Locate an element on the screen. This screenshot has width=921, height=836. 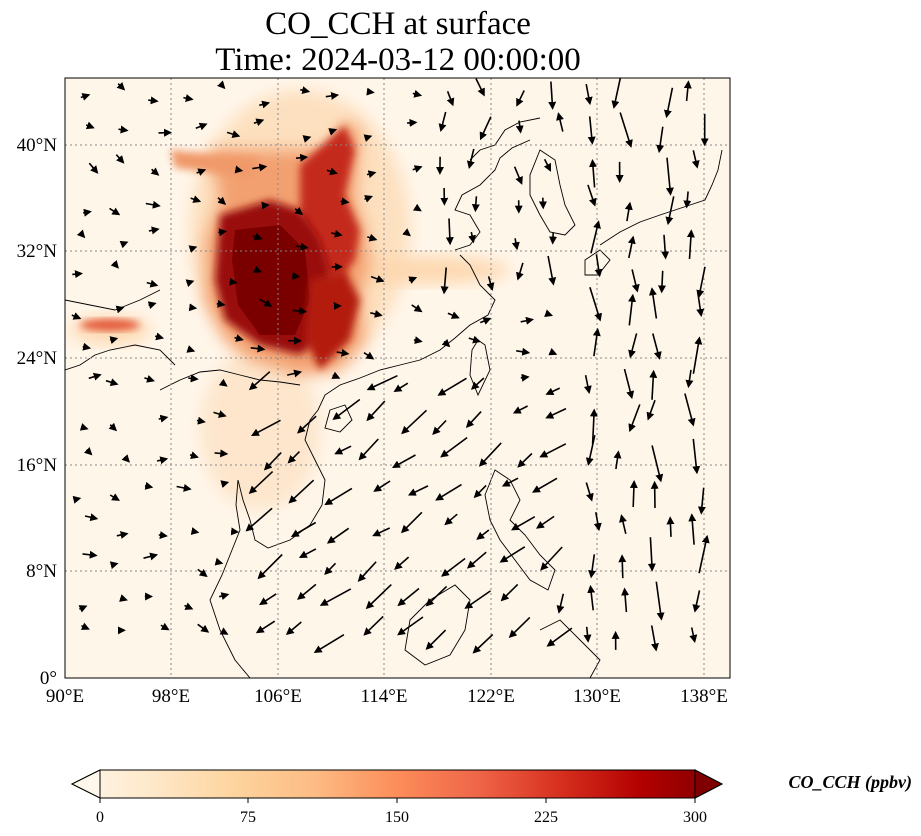
lat-tick-label: 24°N is located at coordinates (37, 358).